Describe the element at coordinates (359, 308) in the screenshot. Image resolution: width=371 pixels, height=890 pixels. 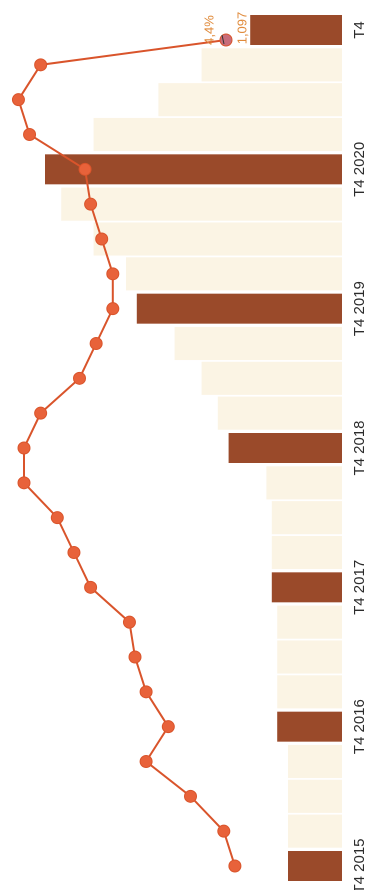
I see `tick-label: T4 2019` at that location.